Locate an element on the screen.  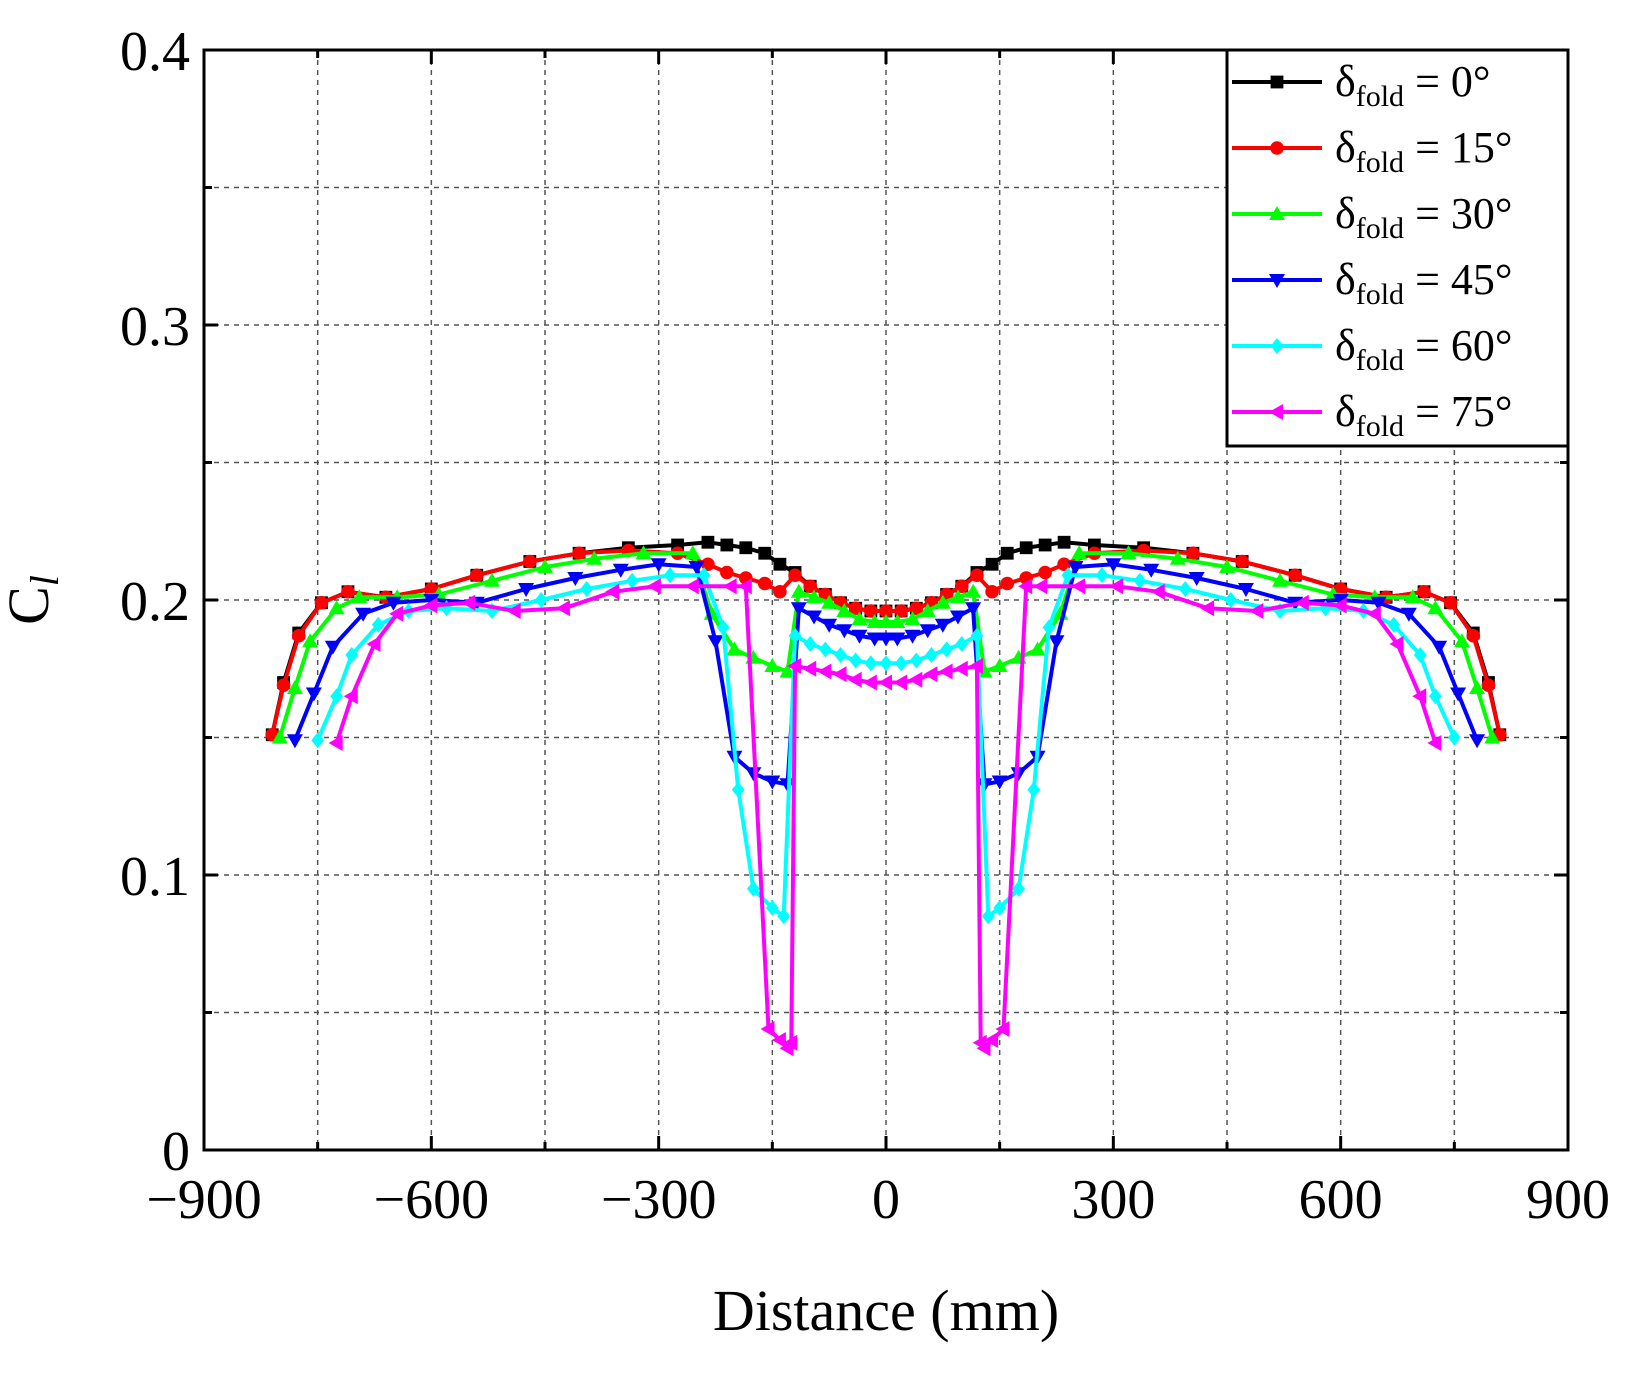
legend-box is located at coordinates (1397, 248).